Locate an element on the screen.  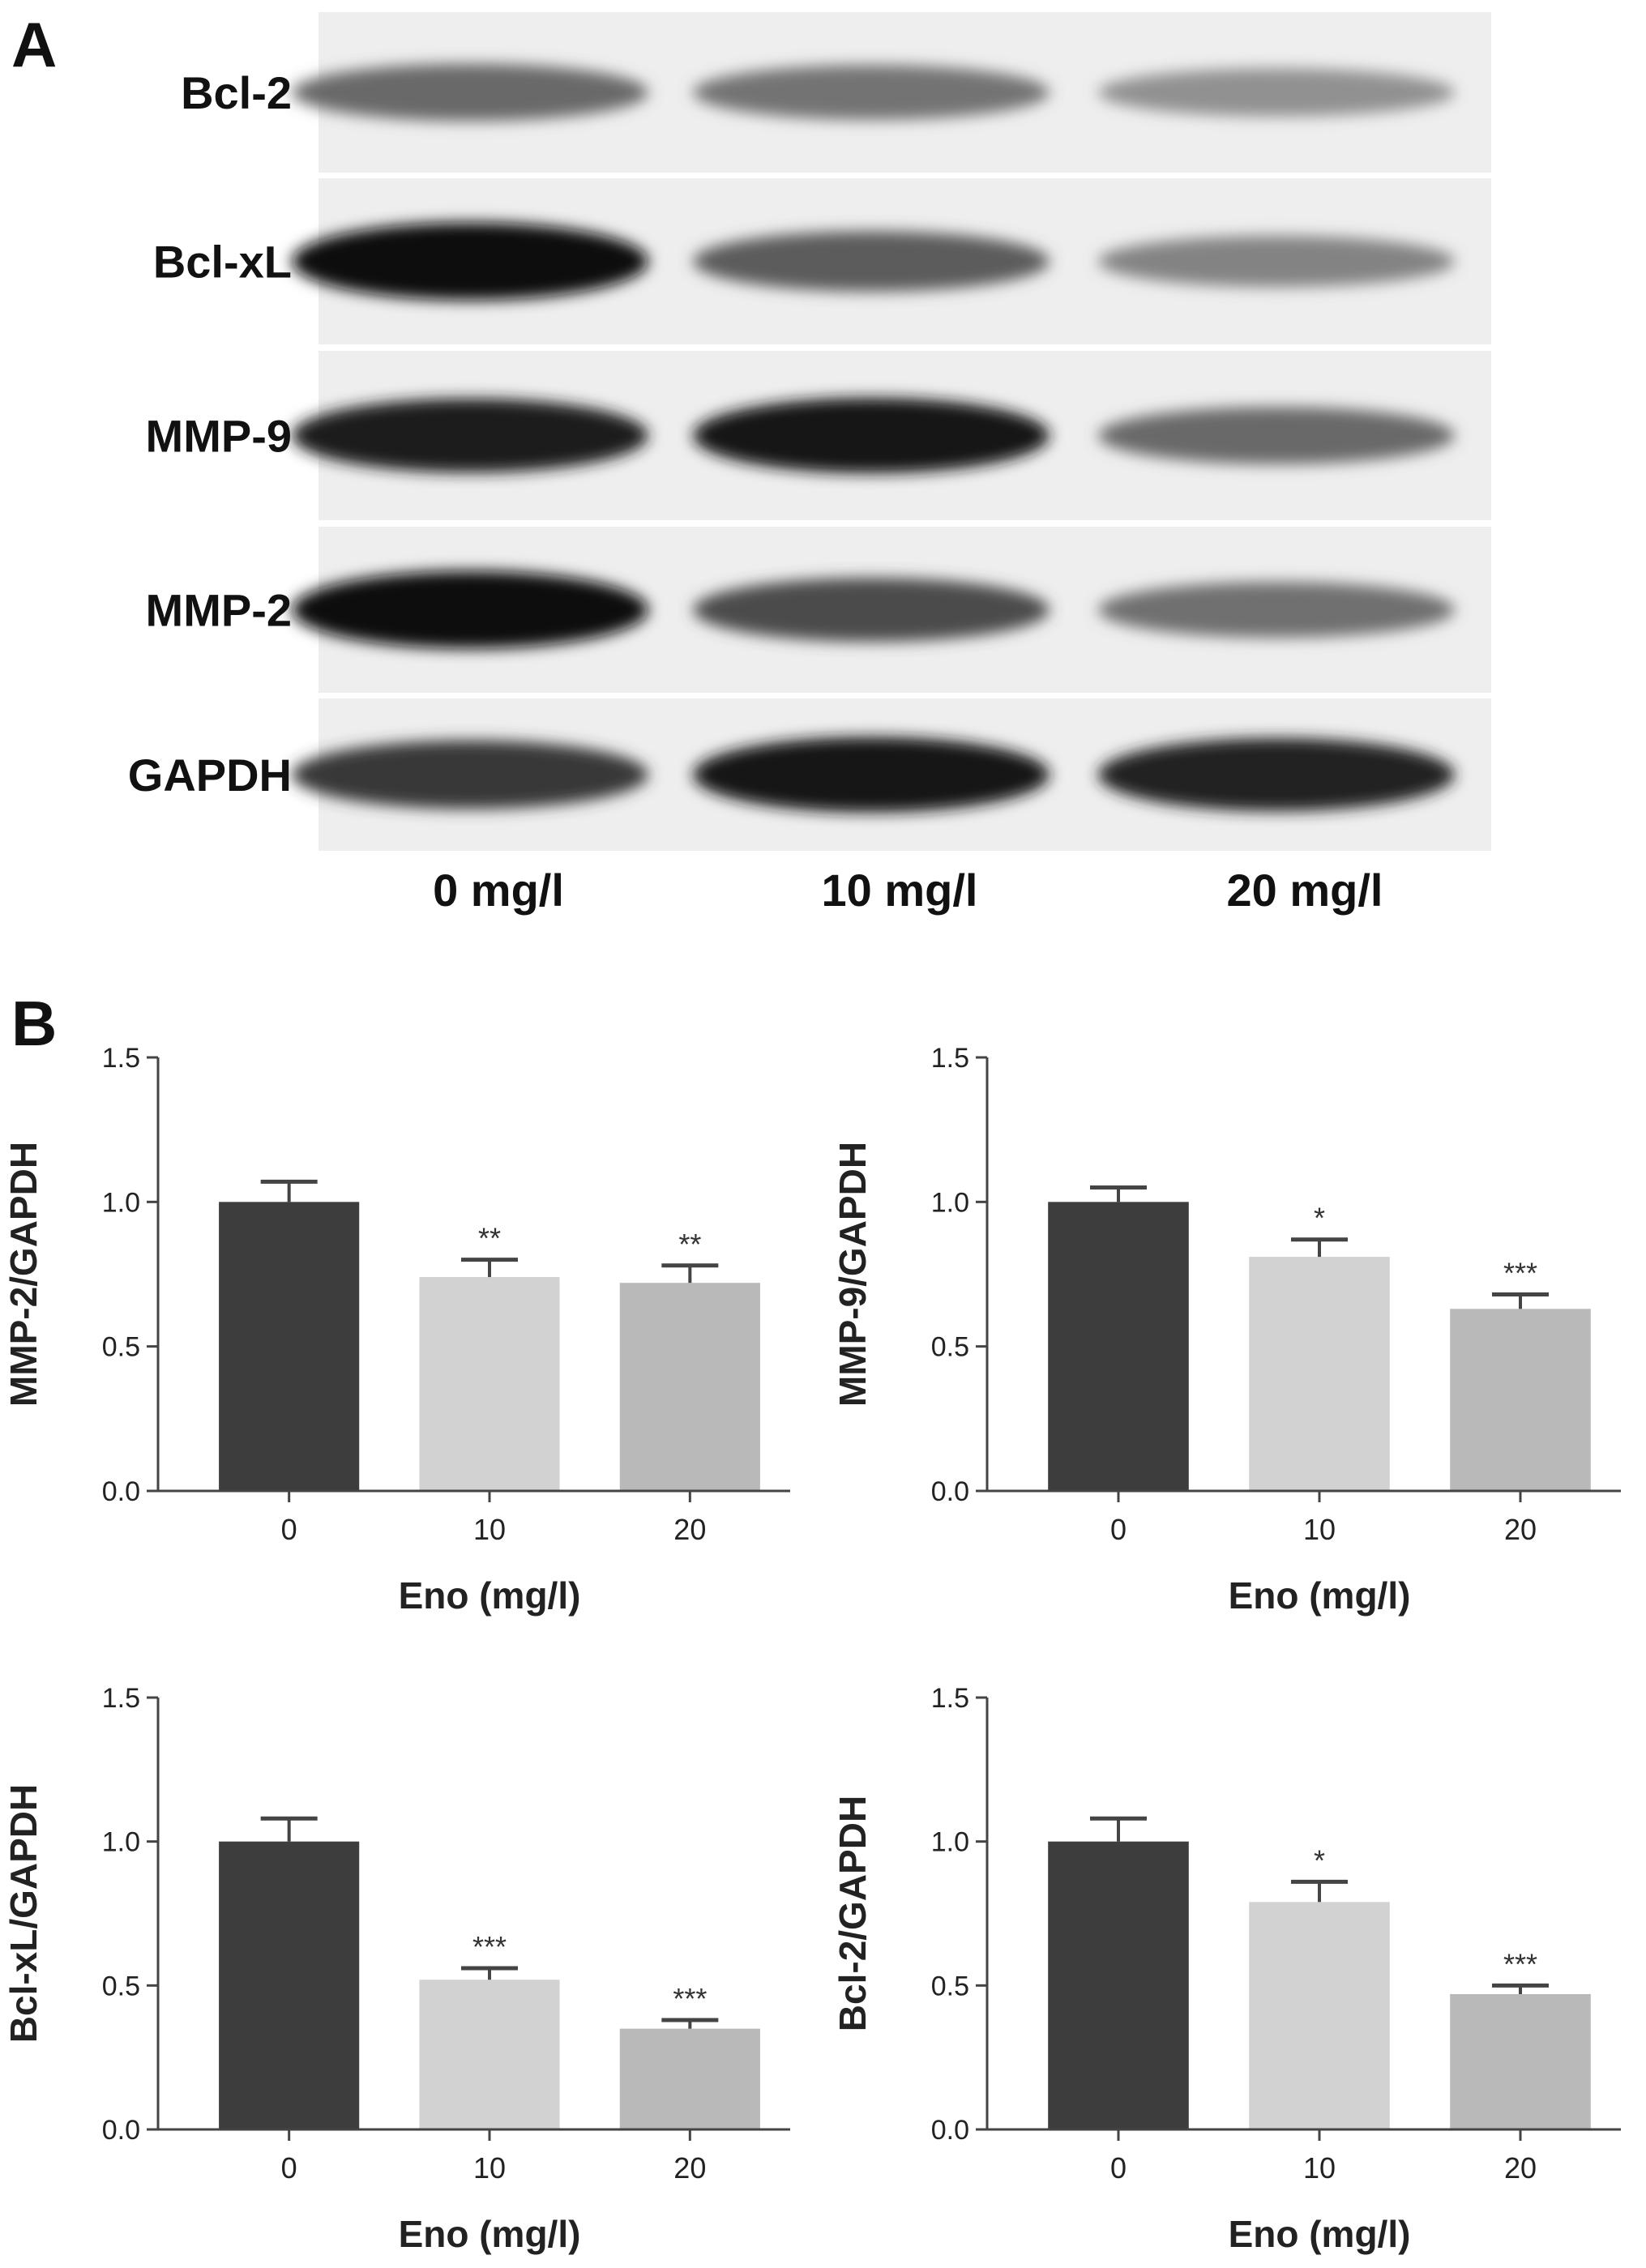
protein-label: MMP-2 is located at coordinates (219, 610).